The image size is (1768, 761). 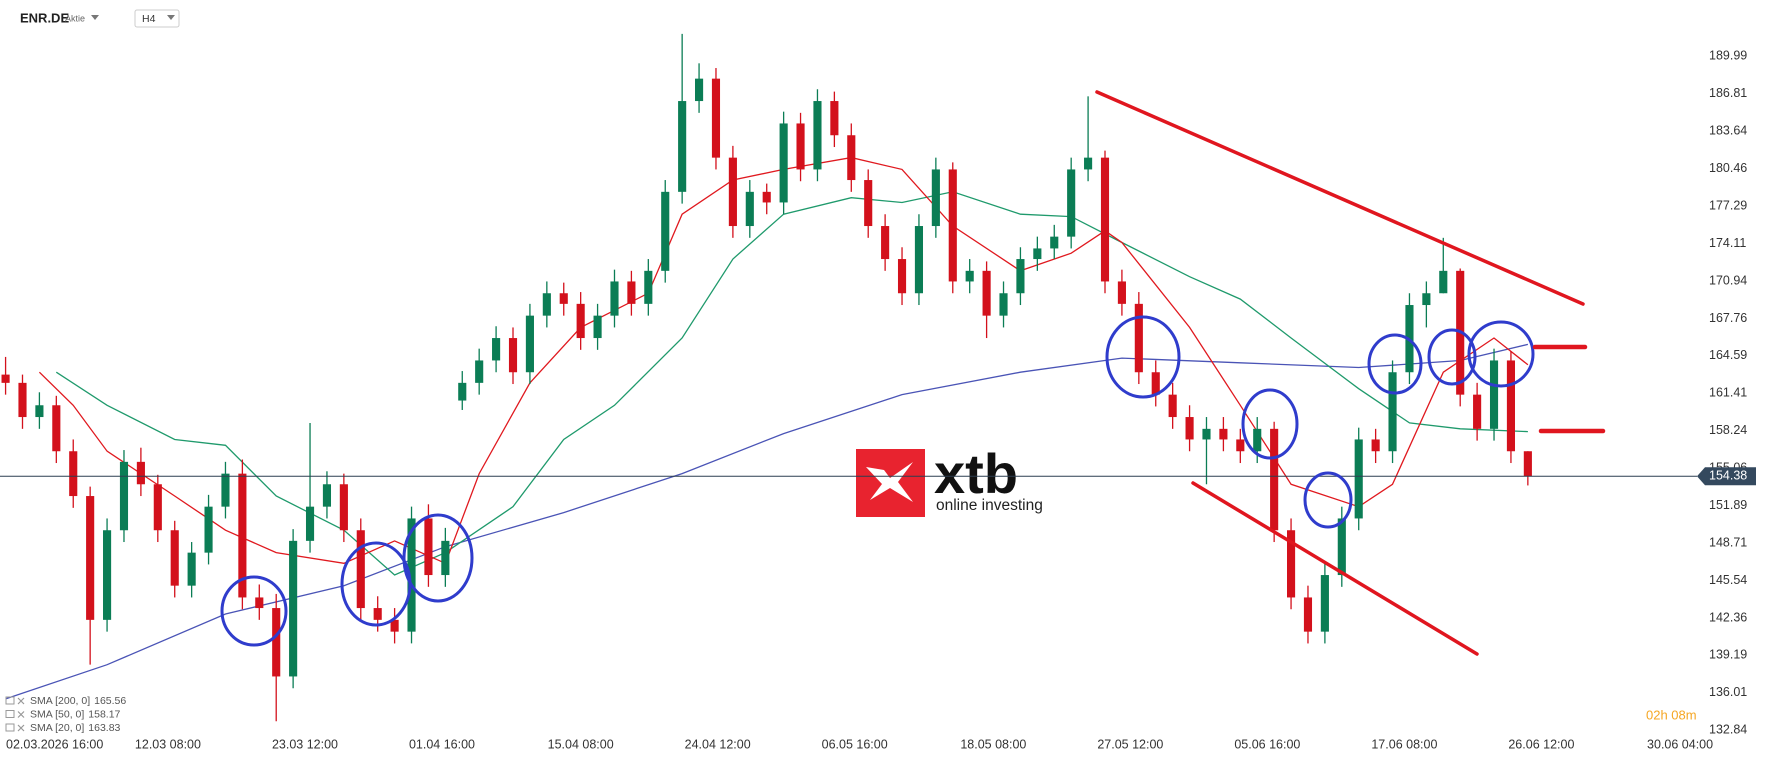 What do you see at coordinates (442, 744) in the screenshot?
I see `x-tick-label: 01.04 16:00` at bounding box center [442, 744].